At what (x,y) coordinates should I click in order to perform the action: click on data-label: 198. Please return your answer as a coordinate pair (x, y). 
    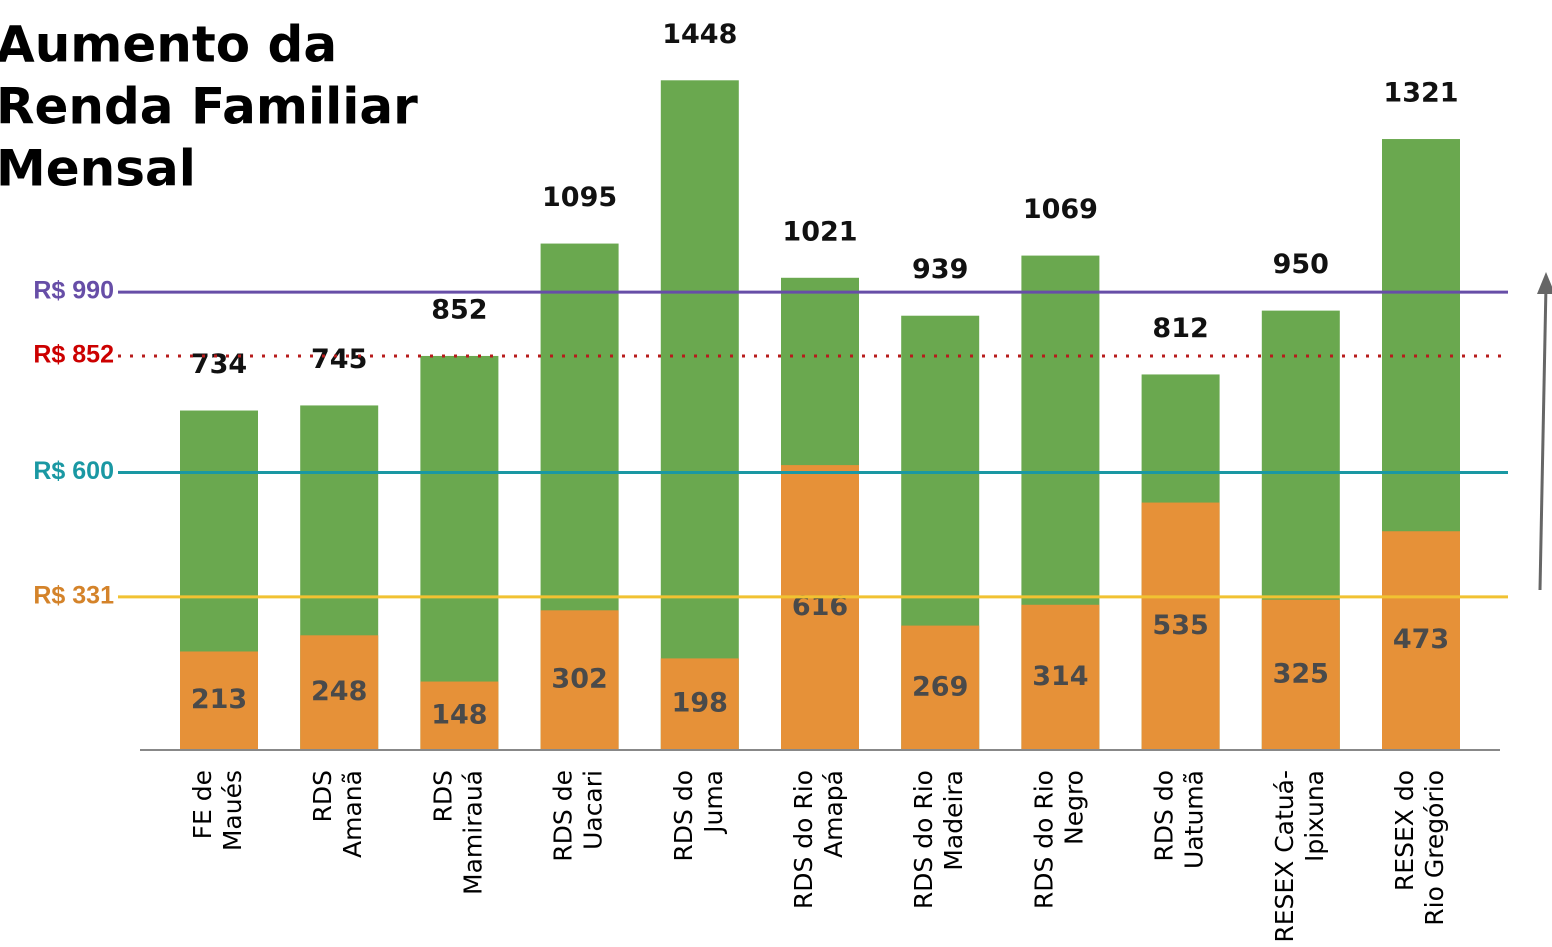
    Looking at the image, I should click on (700, 703).